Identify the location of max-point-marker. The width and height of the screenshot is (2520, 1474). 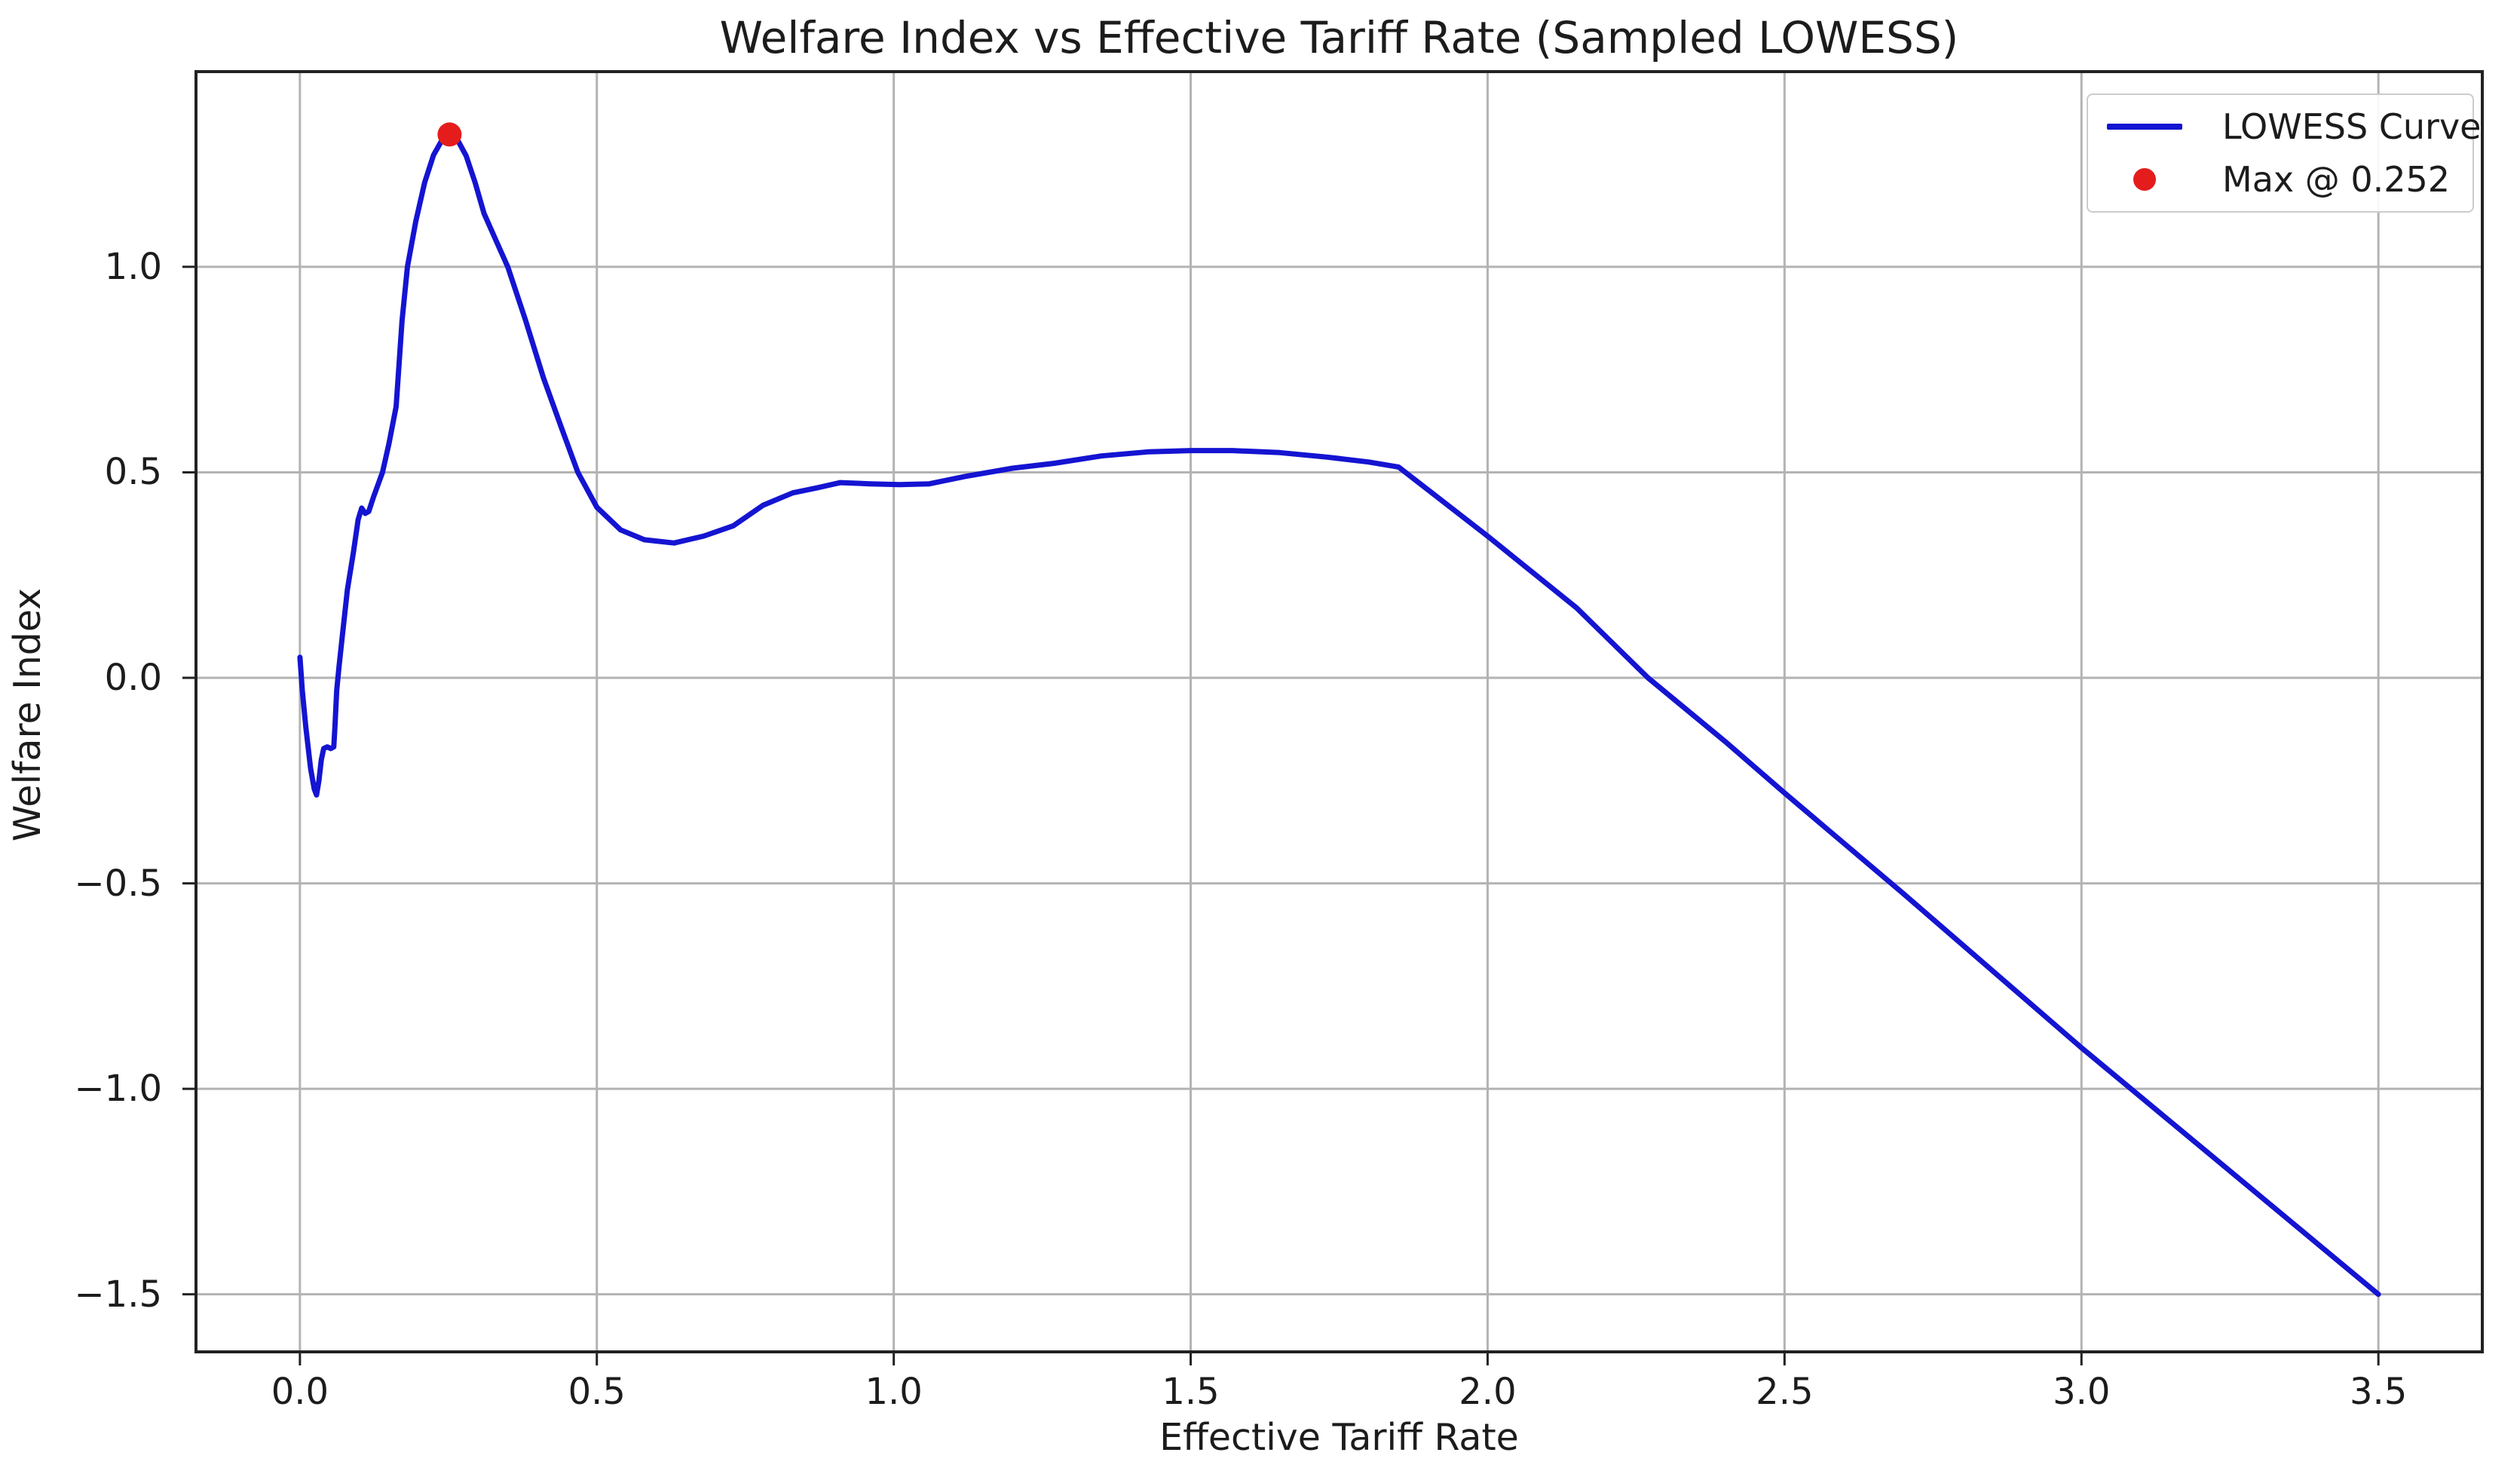
(449, 134).